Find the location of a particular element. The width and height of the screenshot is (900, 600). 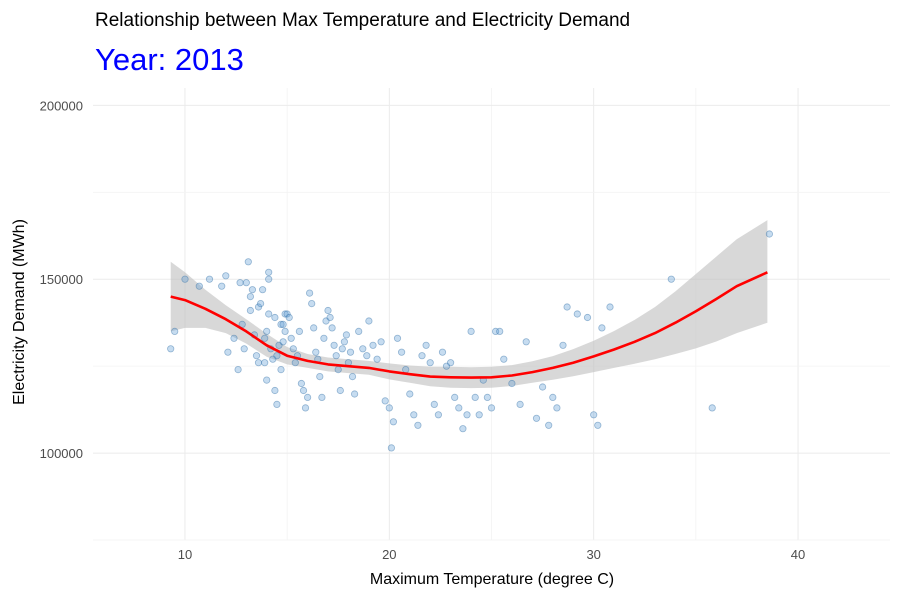

x-tick-label: 20 is located at coordinates (389, 554).